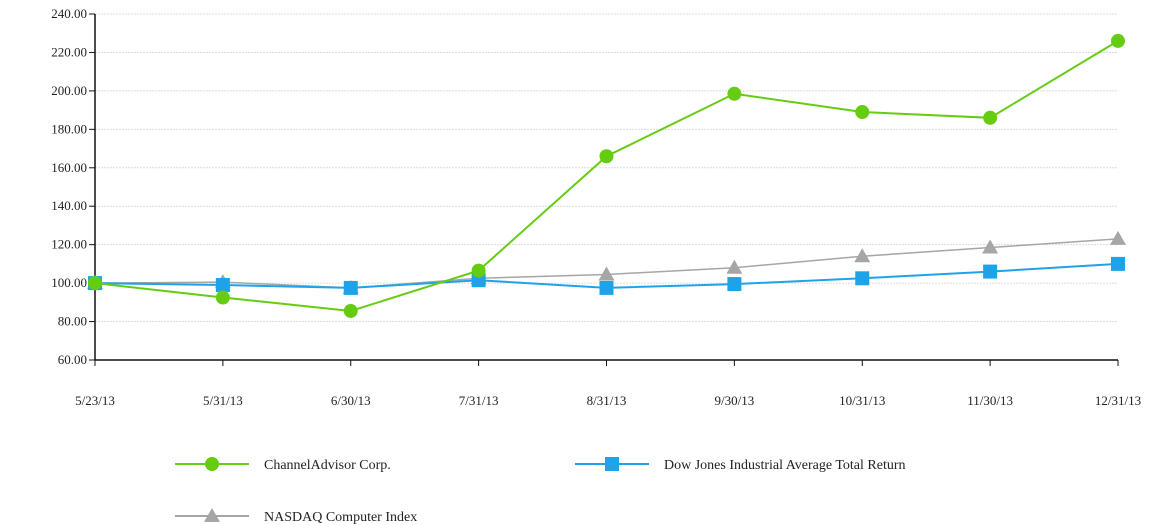  I want to click on x-tick-label: 5/23/13, so click(95, 400).